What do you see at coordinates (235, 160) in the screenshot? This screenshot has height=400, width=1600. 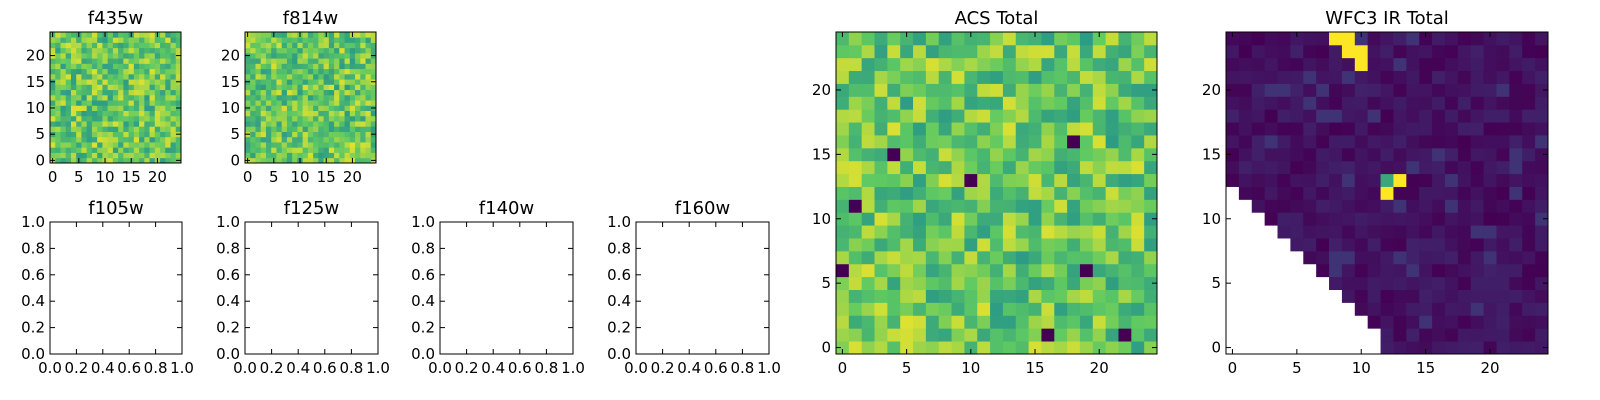 I see `y-tick-label: 0` at bounding box center [235, 160].